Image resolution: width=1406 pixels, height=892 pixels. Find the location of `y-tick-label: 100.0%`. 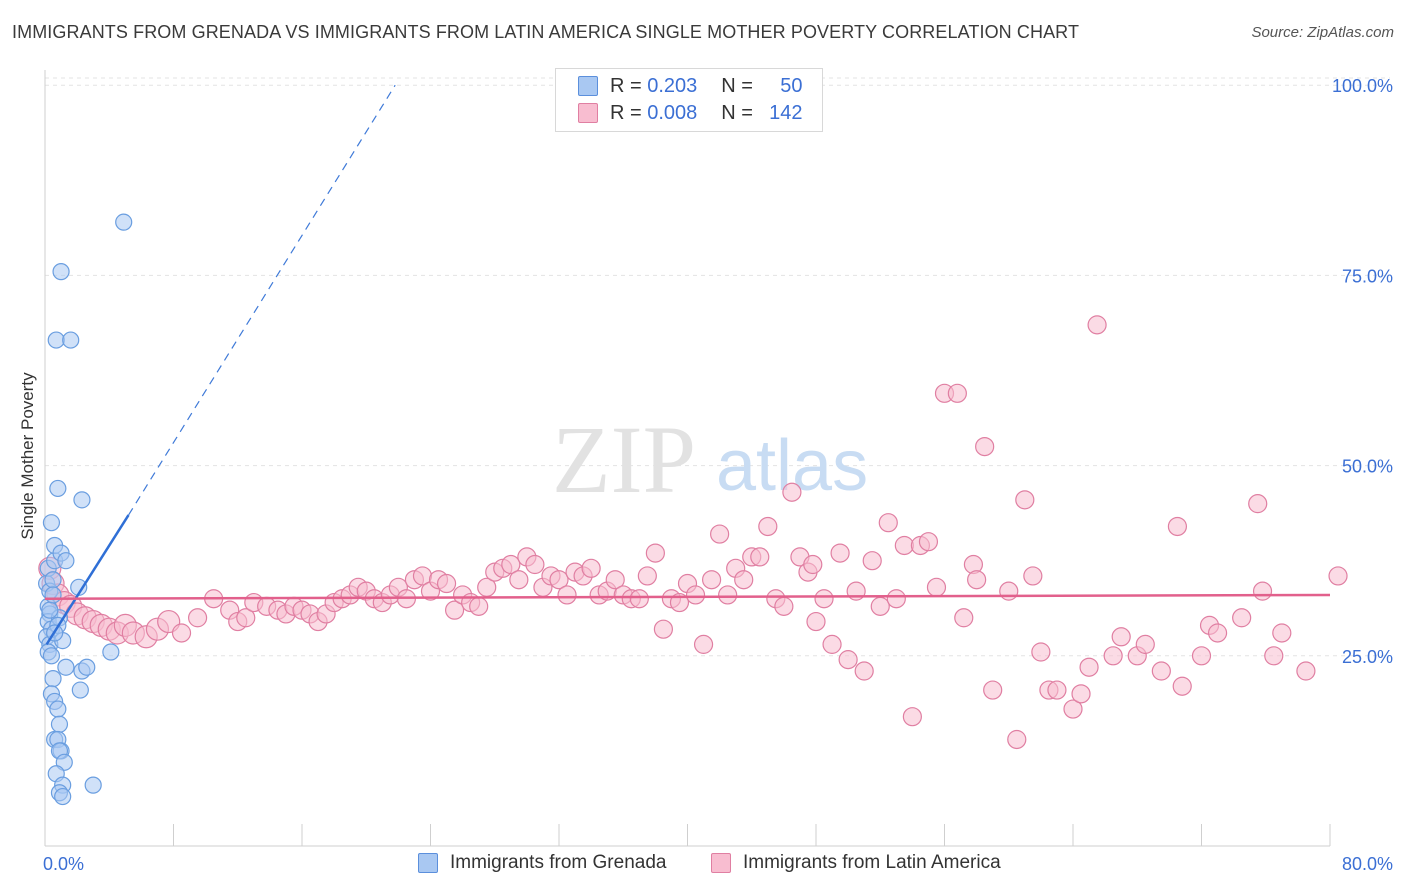

y-tick-label: 100.0% is located at coordinates (1362, 86).